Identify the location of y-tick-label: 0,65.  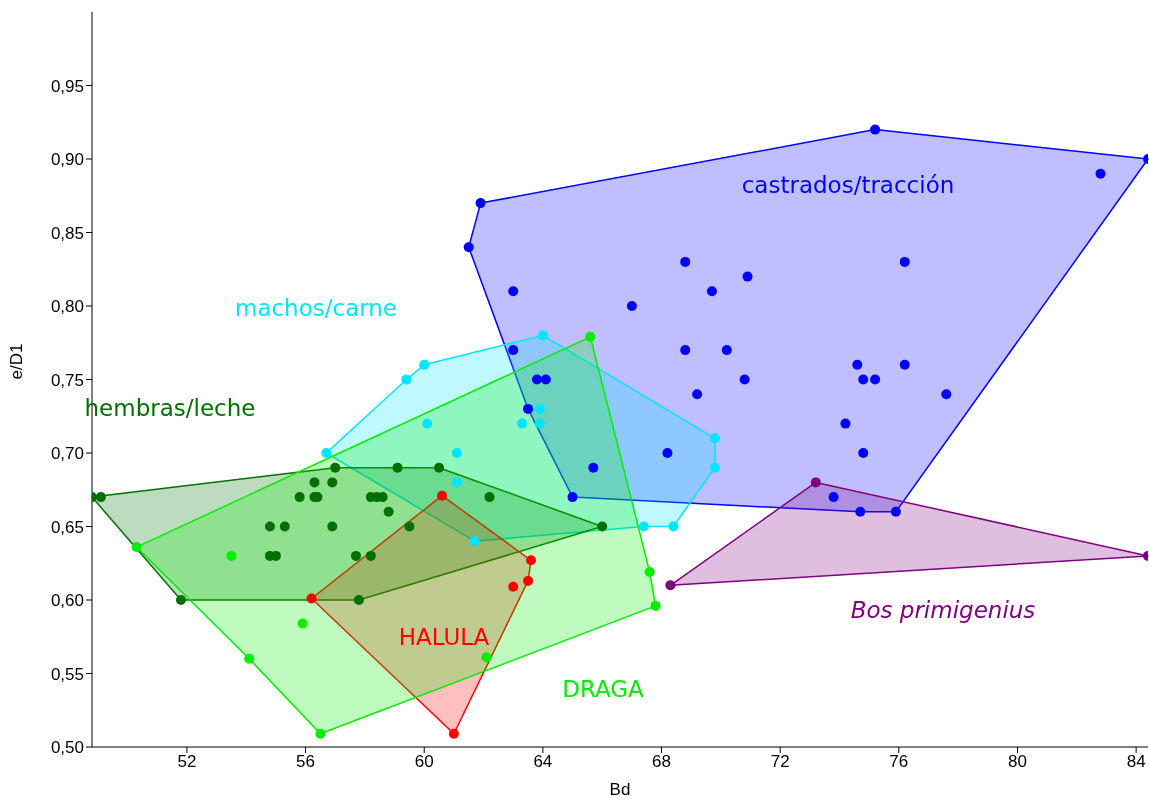
(67, 527).